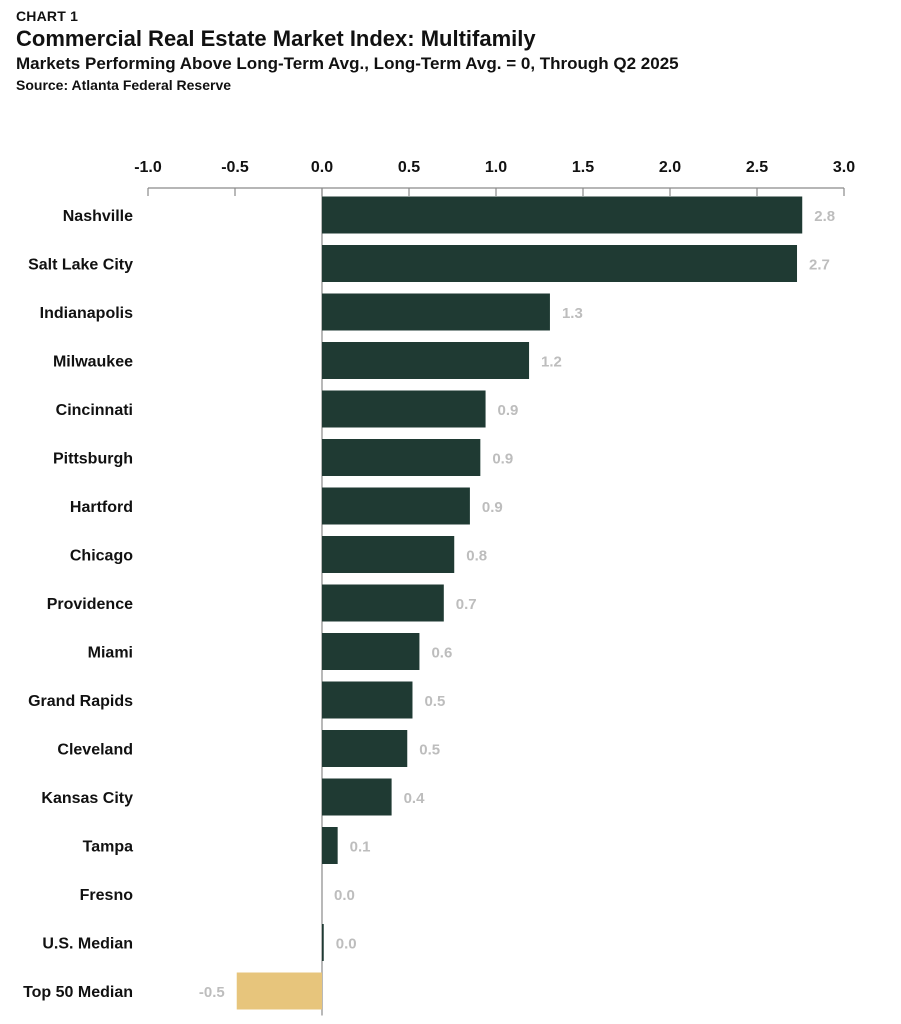 Image resolution: width=901 pixels, height=1024 pixels. What do you see at coordinates (441, 653) in the screenshot?
I see `value-label: 0.6` at bounding box center [441, 653].